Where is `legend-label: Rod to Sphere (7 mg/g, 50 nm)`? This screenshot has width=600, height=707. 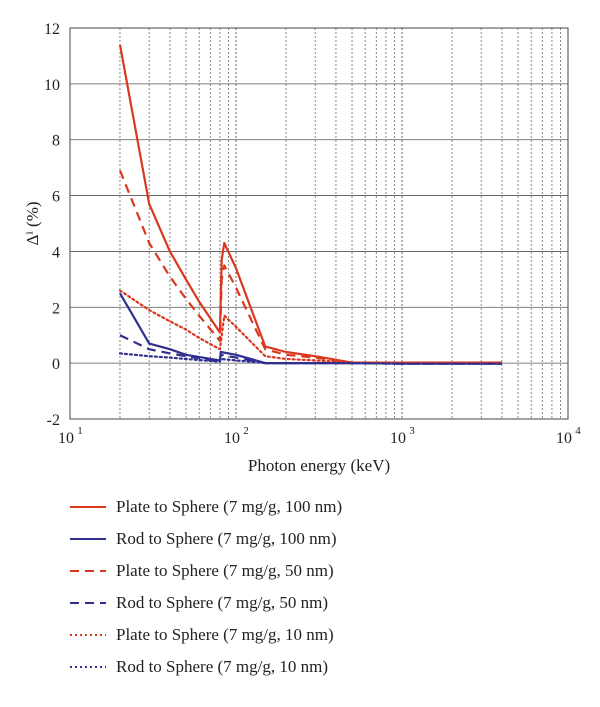 legend-label: Rod to Sphere (7 mg/g, 50 nm) is located at coordinates (222, 602).